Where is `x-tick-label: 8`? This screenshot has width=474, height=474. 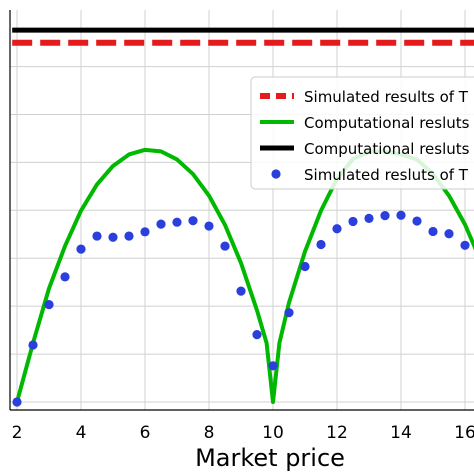
x-tick-label: 8 is located at coordinates (209, 433).